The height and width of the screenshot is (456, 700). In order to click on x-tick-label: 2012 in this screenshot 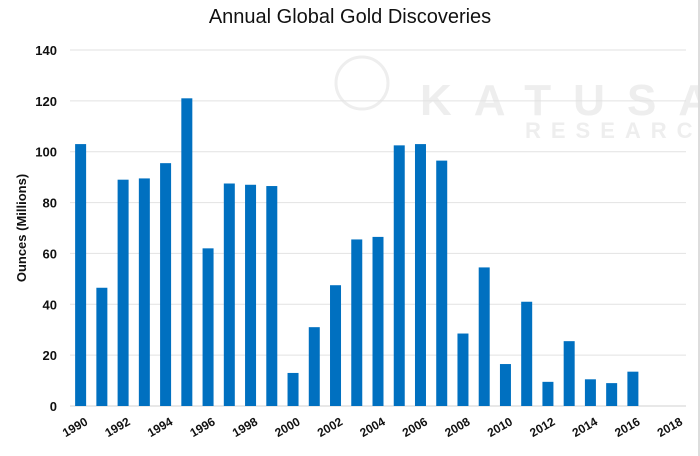, I will do `click(542, 427)`.